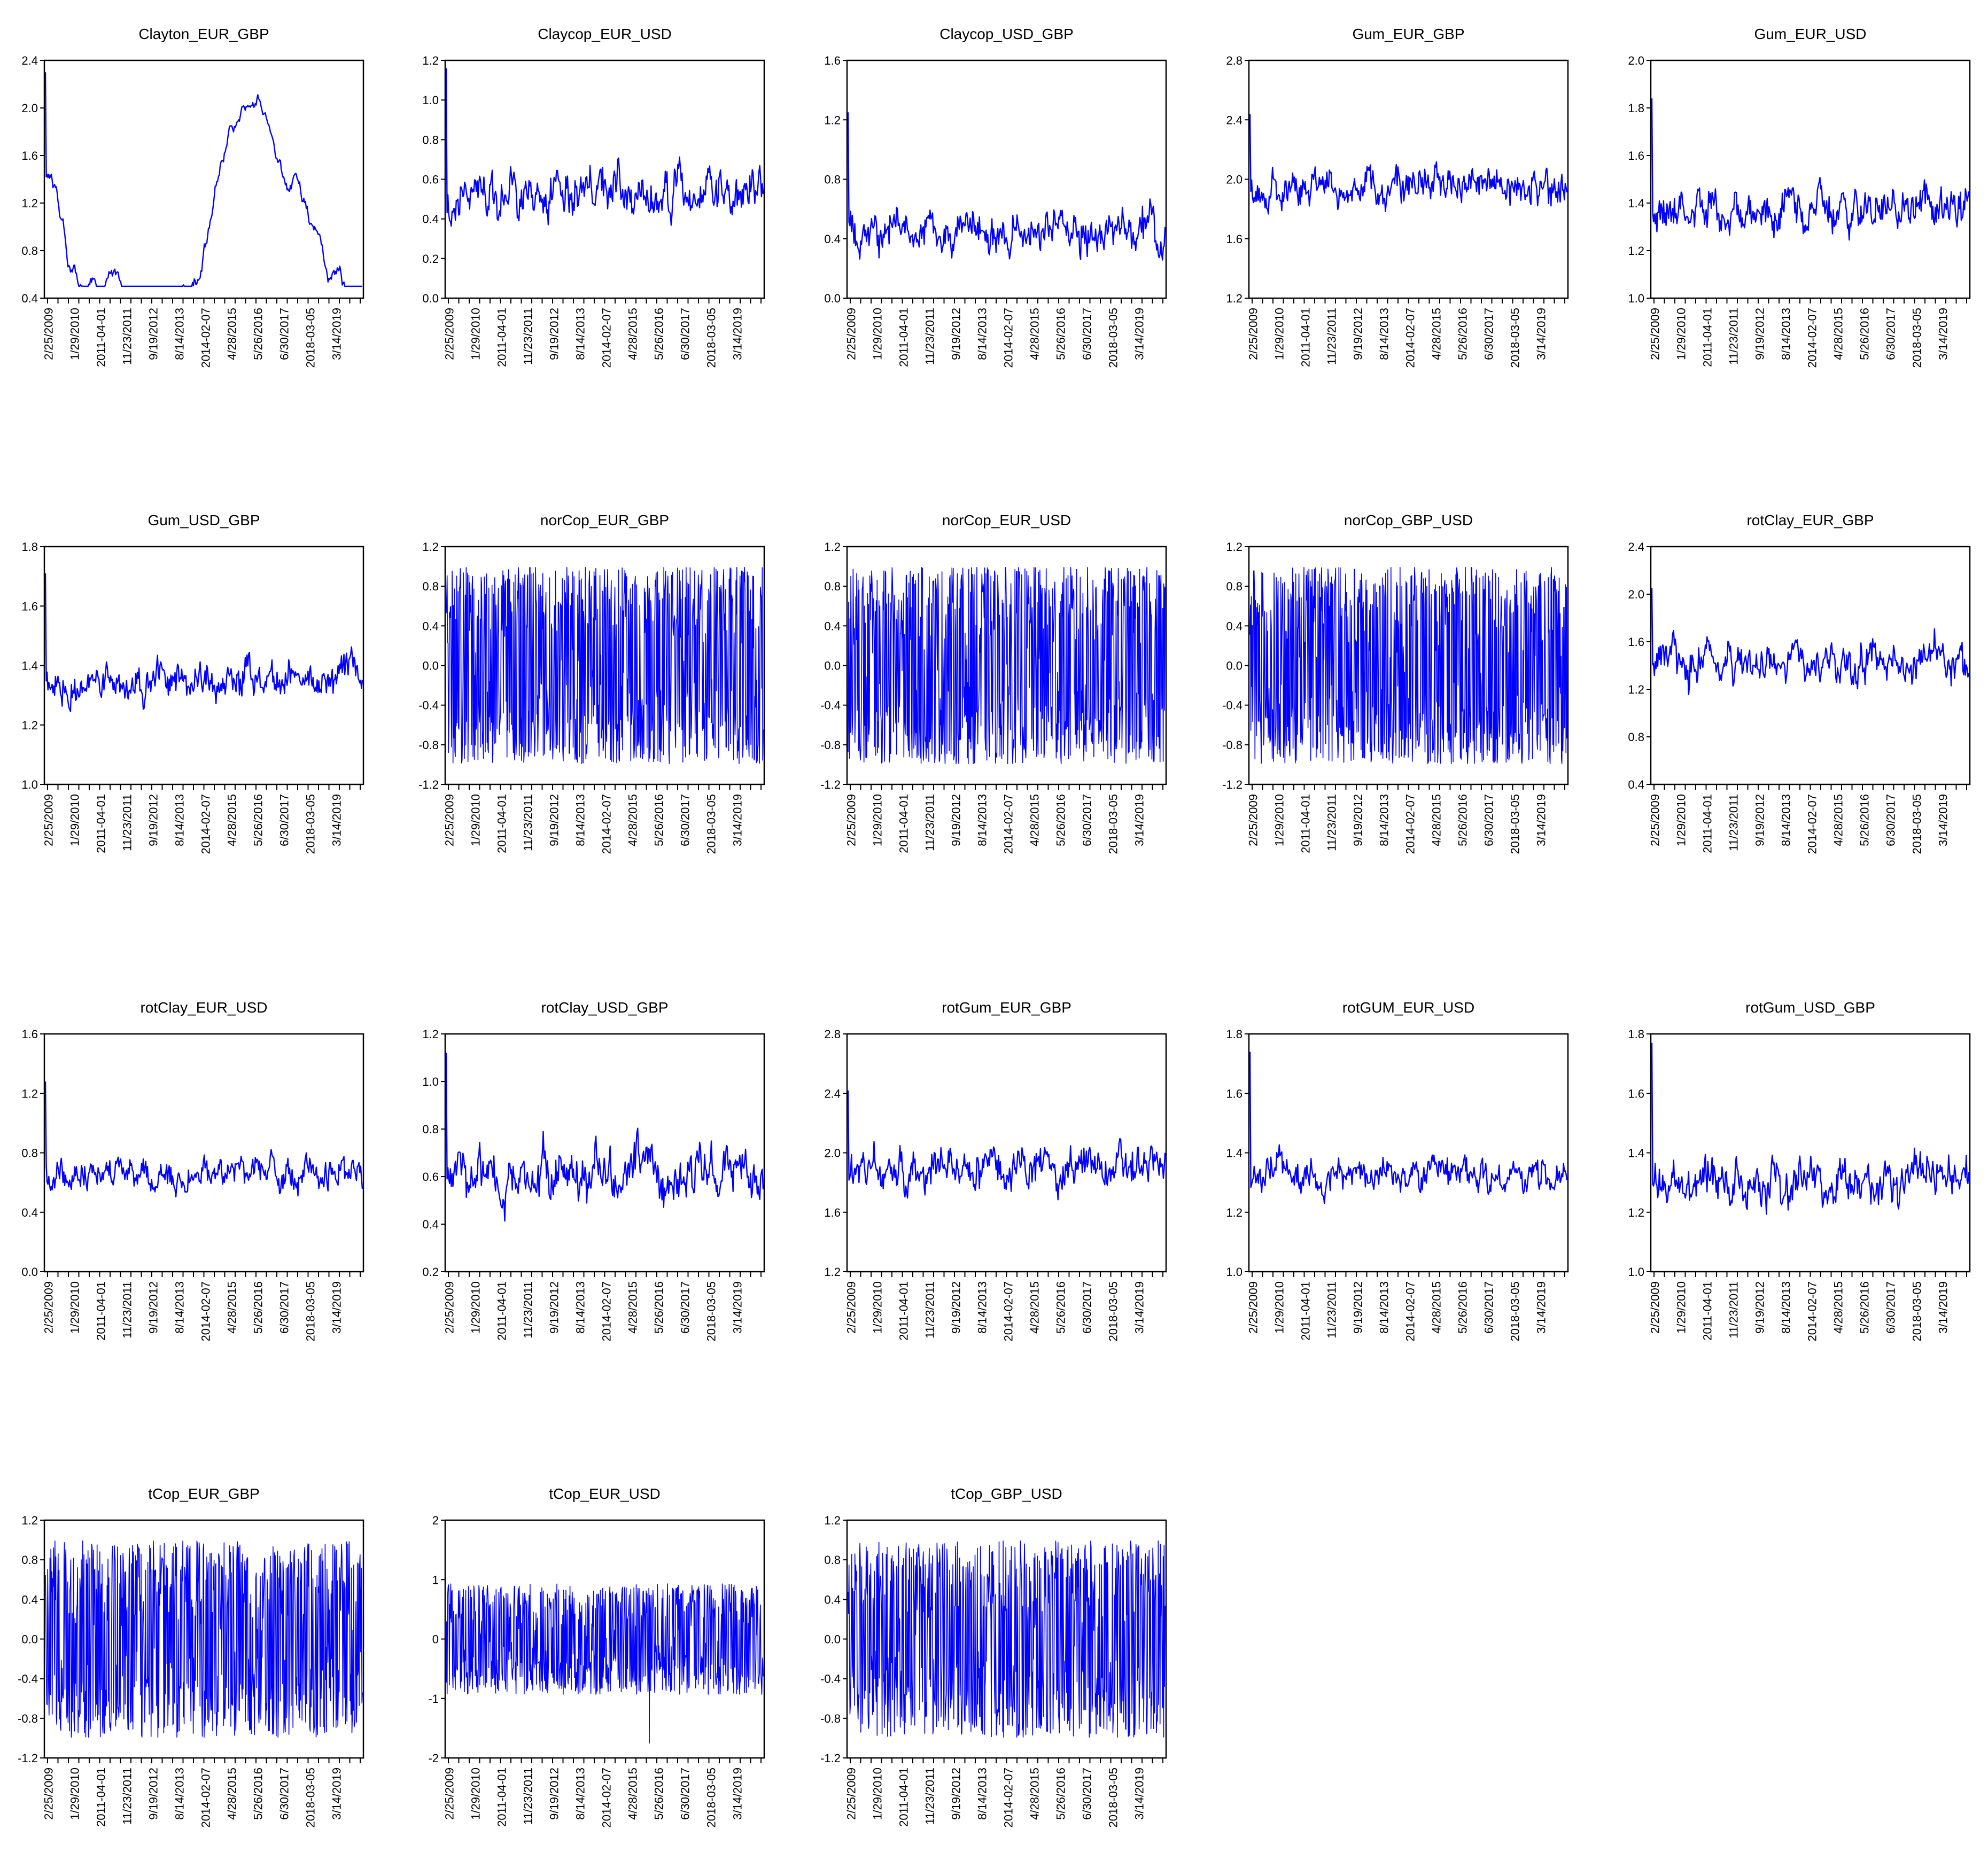  I want to click on chart-title: norCop_EUR_USD, so click(1006, 520).